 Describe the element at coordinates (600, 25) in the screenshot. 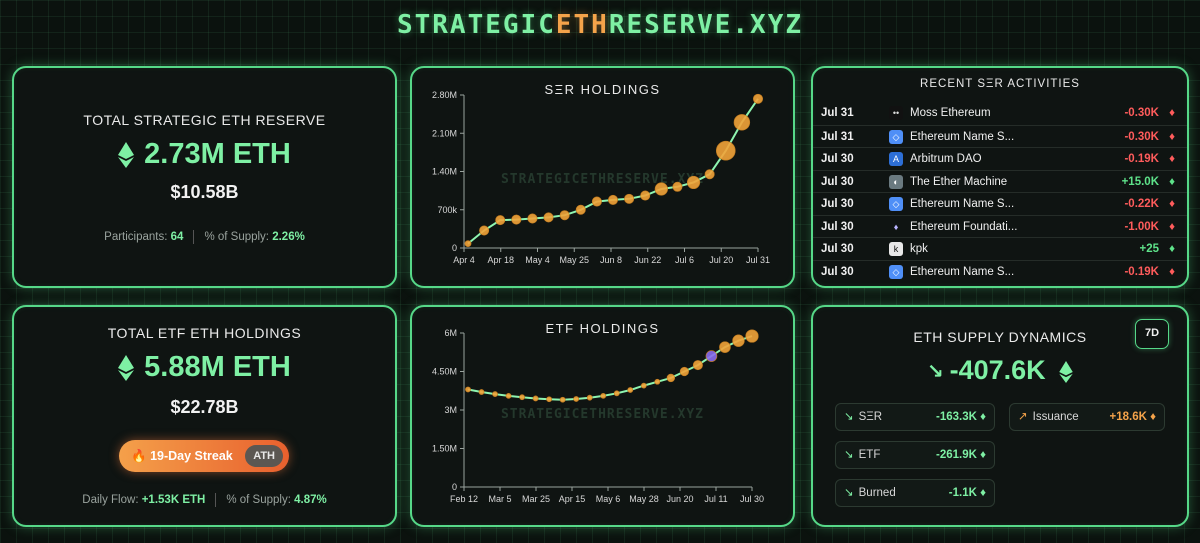

I see `site-title: STRATEGICETHRESERVE.XYZ` at that location.